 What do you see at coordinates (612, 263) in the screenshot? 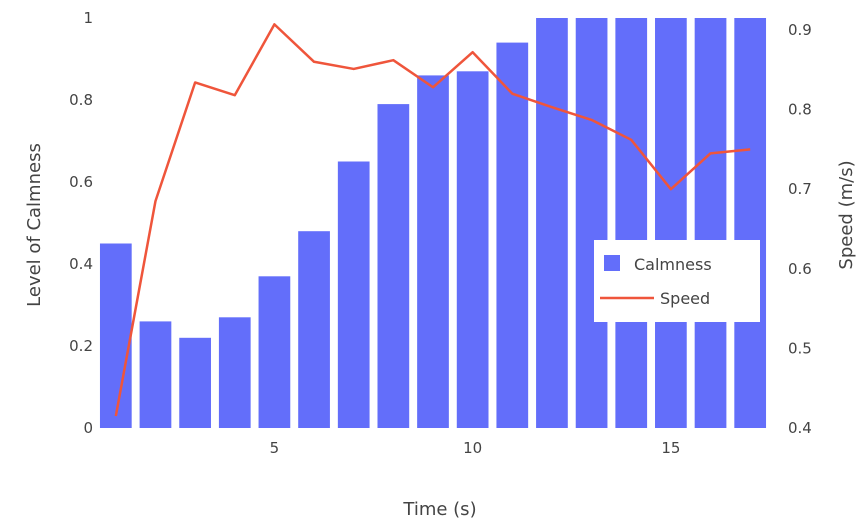
I see `legend-swatch-calmness` at bounding box center [612, 263].